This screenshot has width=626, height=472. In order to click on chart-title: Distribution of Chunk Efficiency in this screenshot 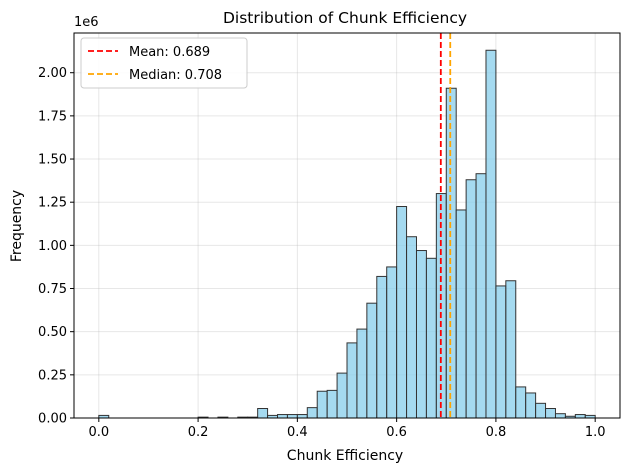, I will do `click(345, 18)`.